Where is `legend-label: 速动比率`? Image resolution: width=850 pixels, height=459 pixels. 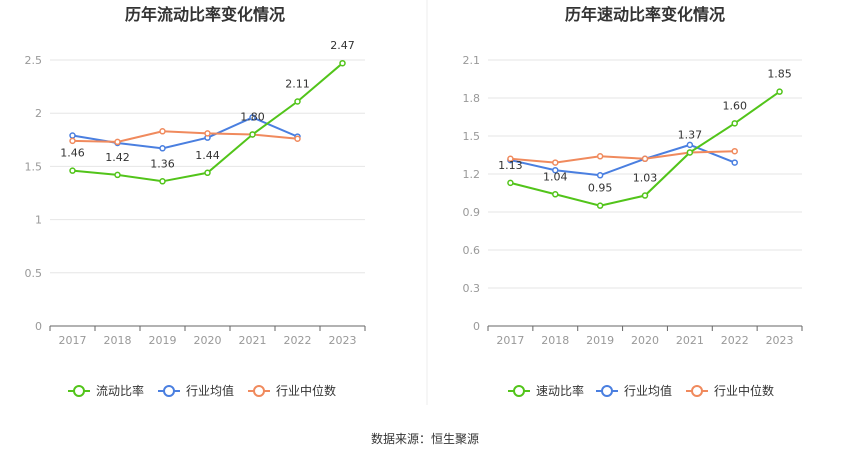 legend-label: 速动比率 is located at coordinates (560, 390).